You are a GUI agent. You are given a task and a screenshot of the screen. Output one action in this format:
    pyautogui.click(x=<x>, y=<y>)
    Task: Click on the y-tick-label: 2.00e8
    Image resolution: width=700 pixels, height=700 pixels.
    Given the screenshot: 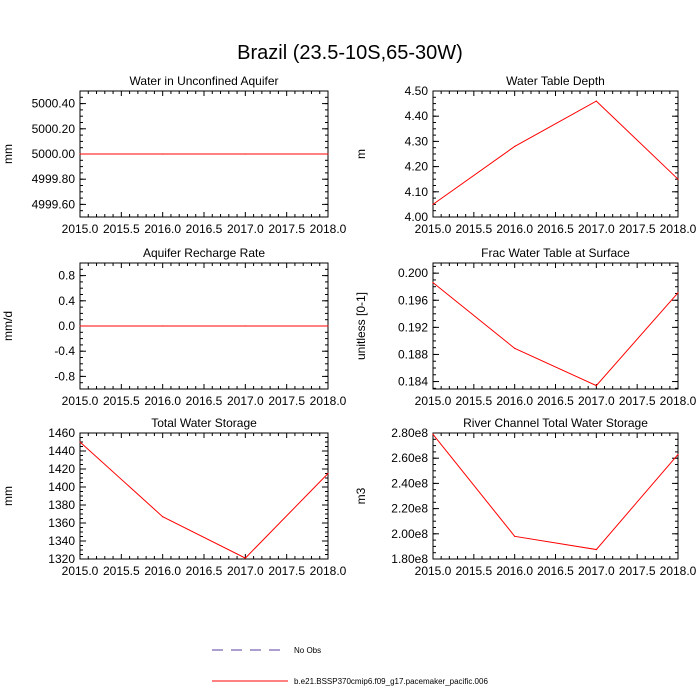 What is the action you would take?
    pyautogui.click(x=409, y=534)
    